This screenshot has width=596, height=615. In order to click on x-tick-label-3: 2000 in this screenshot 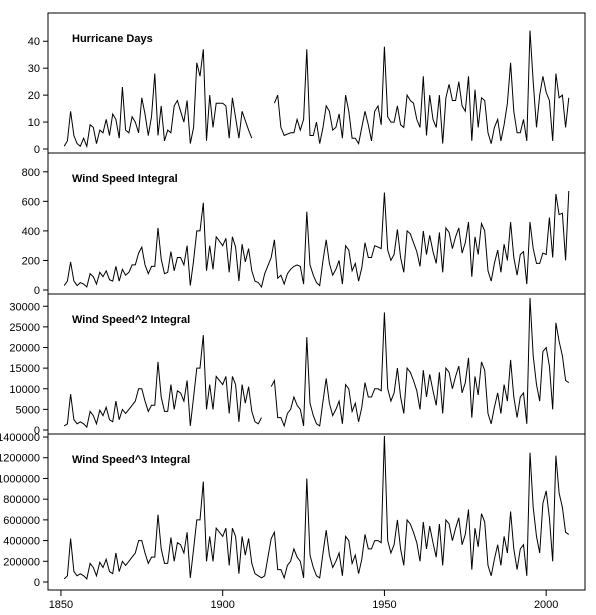, I will do `click(546, 605)`.